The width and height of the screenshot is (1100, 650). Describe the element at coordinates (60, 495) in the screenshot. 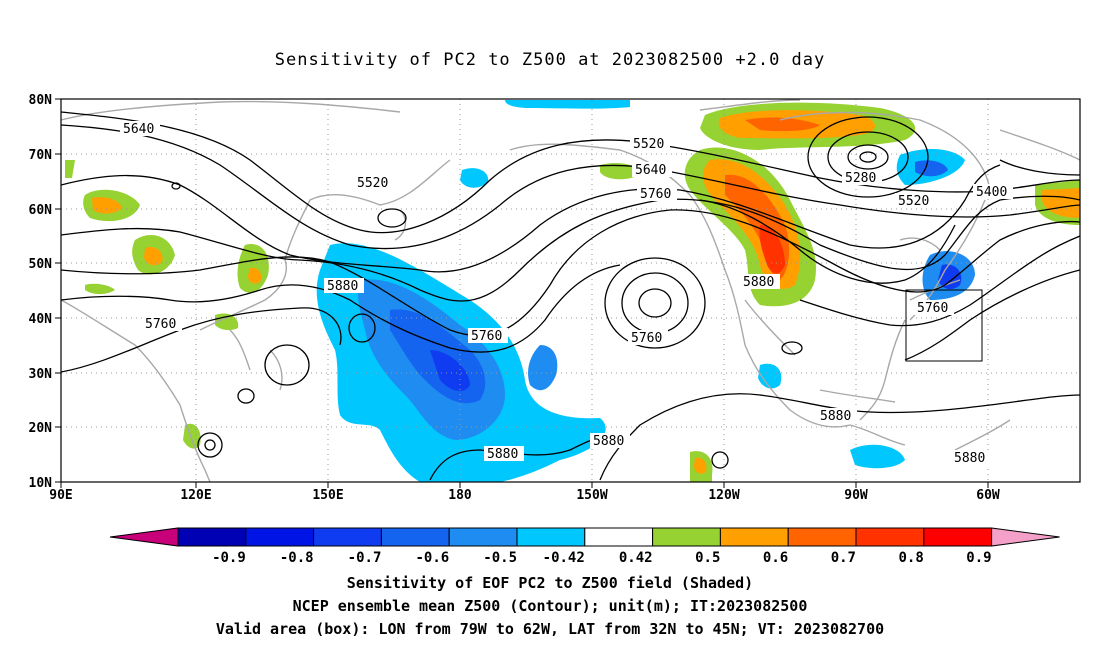

I see `lon-tick-label: 90E` at that location.